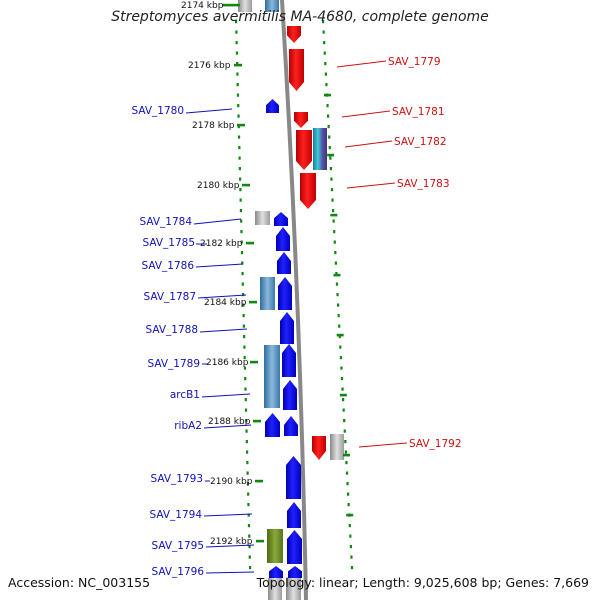  What do you see at coordinates (171, 330) in the screenshot?
I see `reverse-gene-label: SAV_1788` at bounding box center [171, 330].